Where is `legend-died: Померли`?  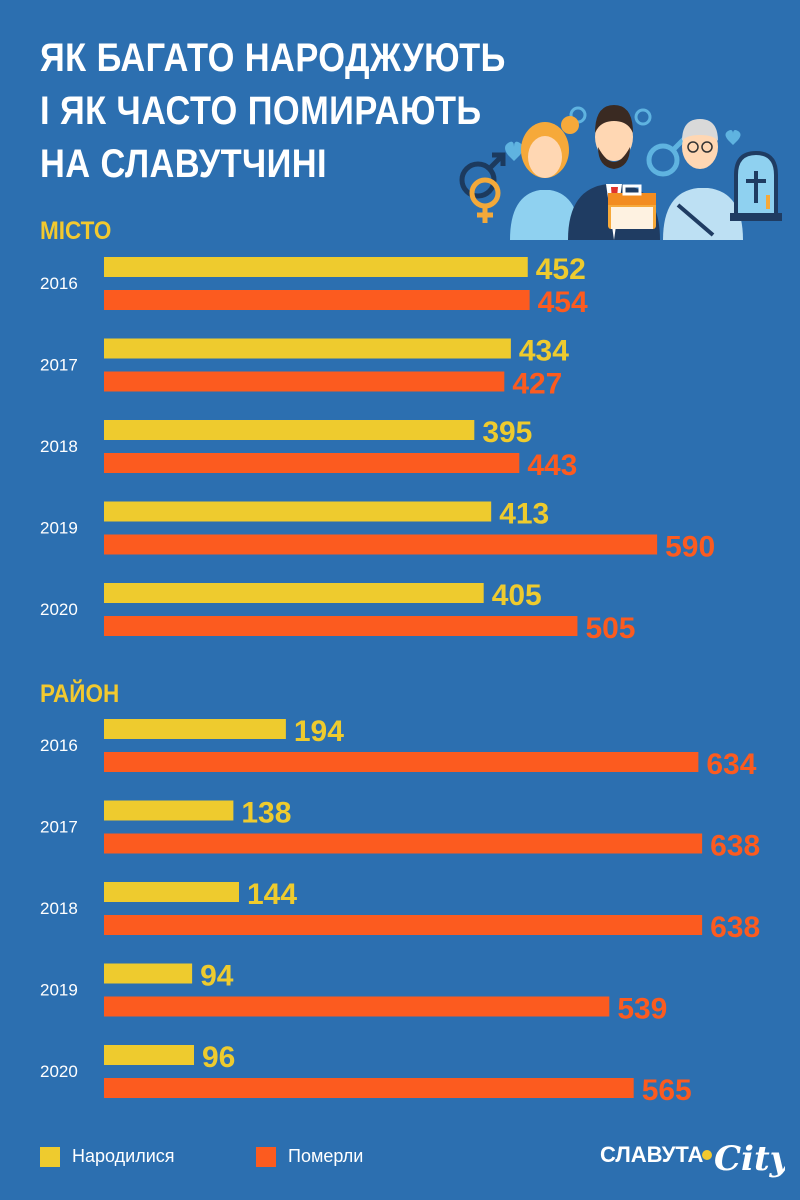 legend-died: Померли is located at coordinates (309, 1156).